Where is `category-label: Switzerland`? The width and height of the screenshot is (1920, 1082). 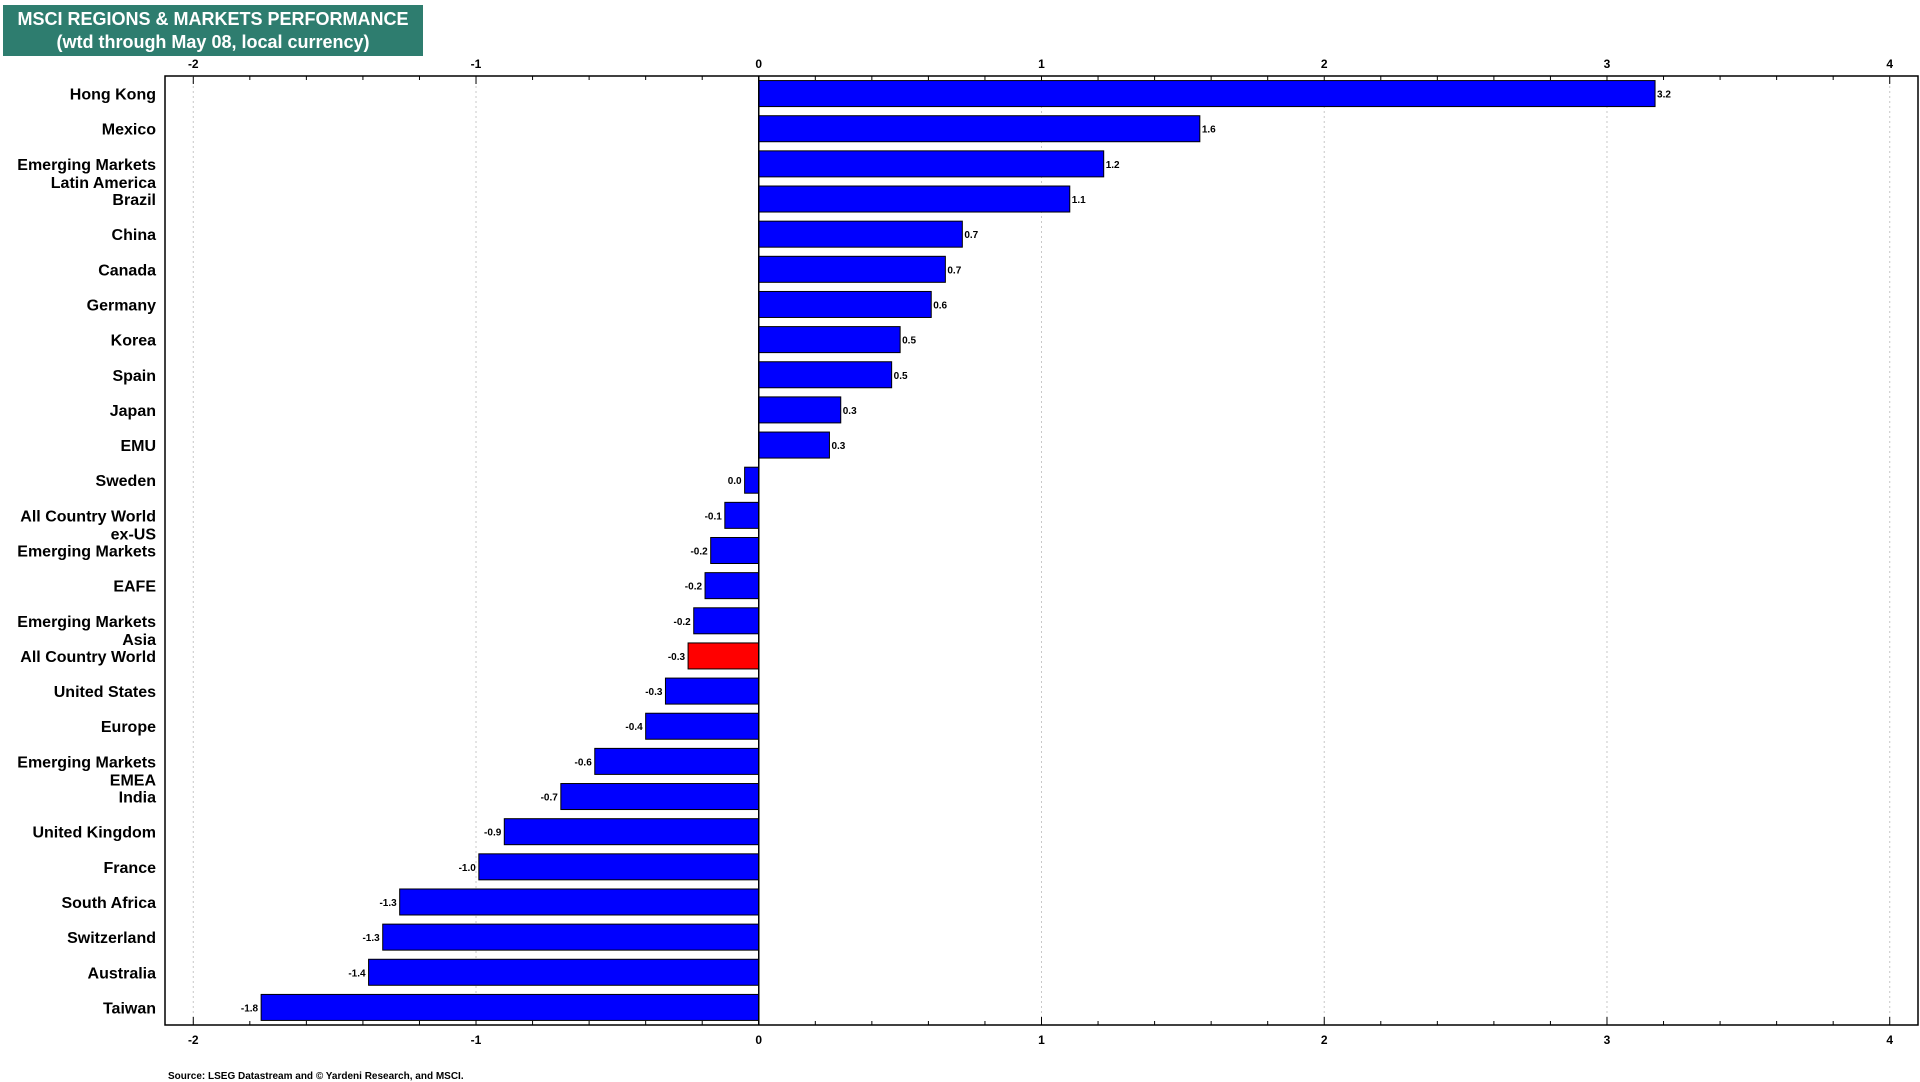
category-label: Switzerland is located at coordinates (111, 938).